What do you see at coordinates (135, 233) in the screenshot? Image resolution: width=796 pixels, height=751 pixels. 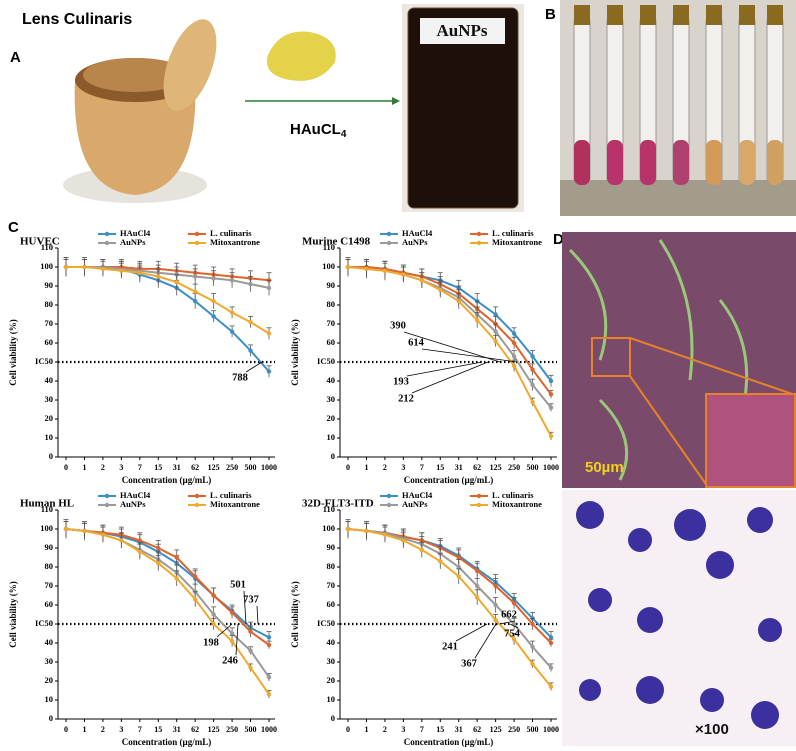 I see `legend-label: HAuCl4` at bounding box center [135, 233].